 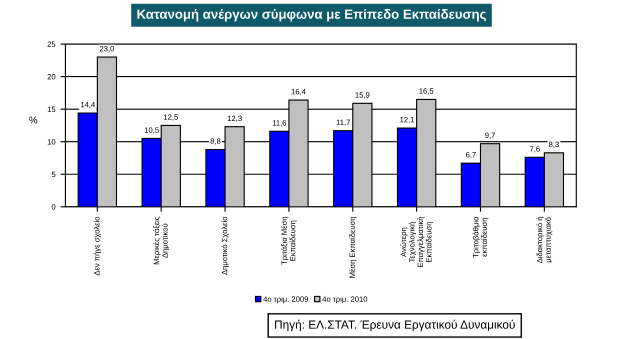 I want to click on chart-title: Κατανομή ανέργων σύμφωνα με Επίπεδο Εκπαίδευσης, so click(x=311, y=15).